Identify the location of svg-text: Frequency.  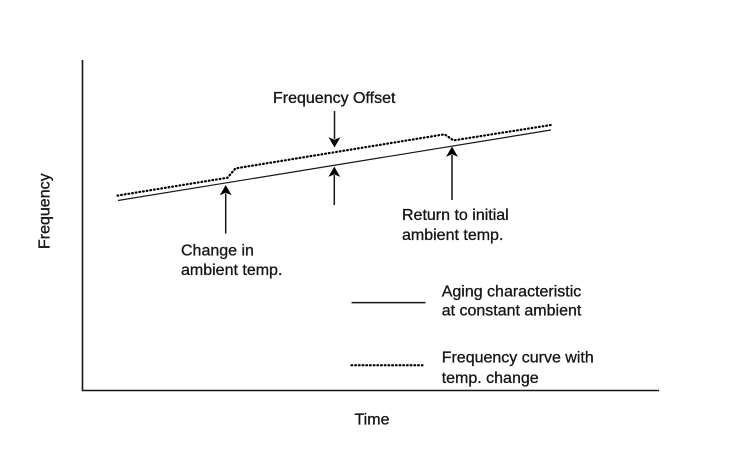
(45, 211).